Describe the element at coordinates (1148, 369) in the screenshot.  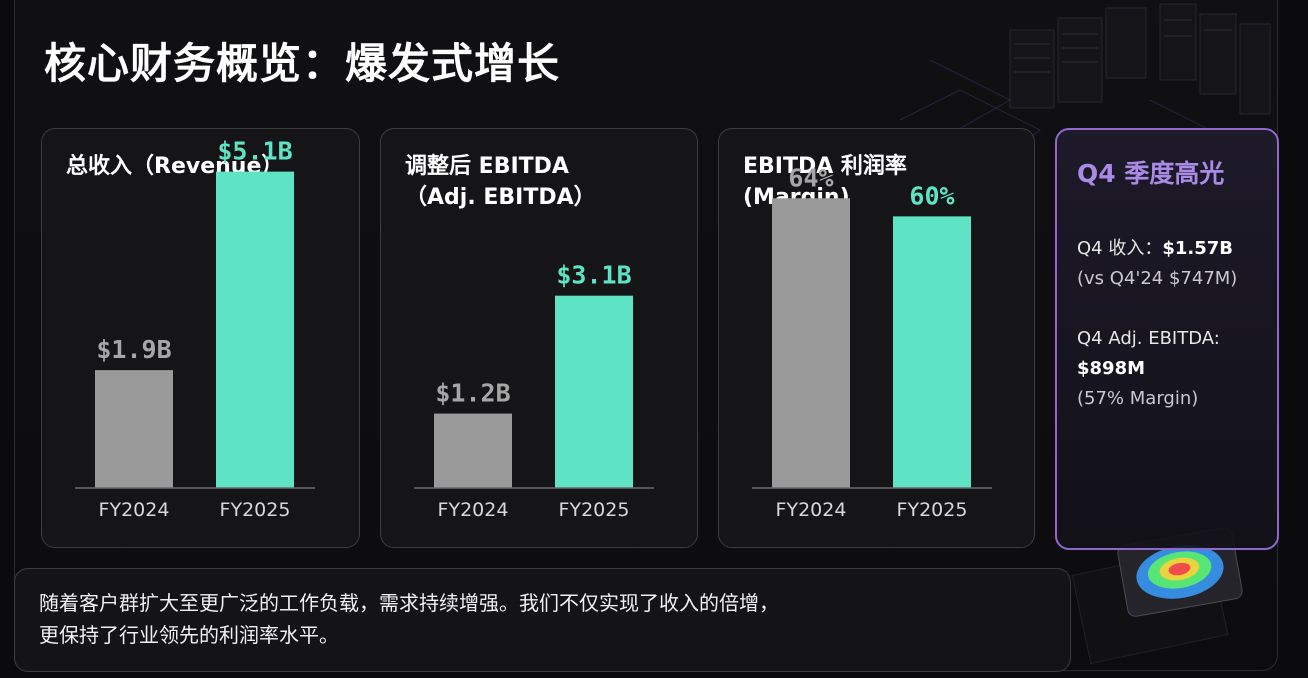
I see `highlight-item-ebitda: Q4 Adj. EBITDA: $898M (57% Margin)` at that location.